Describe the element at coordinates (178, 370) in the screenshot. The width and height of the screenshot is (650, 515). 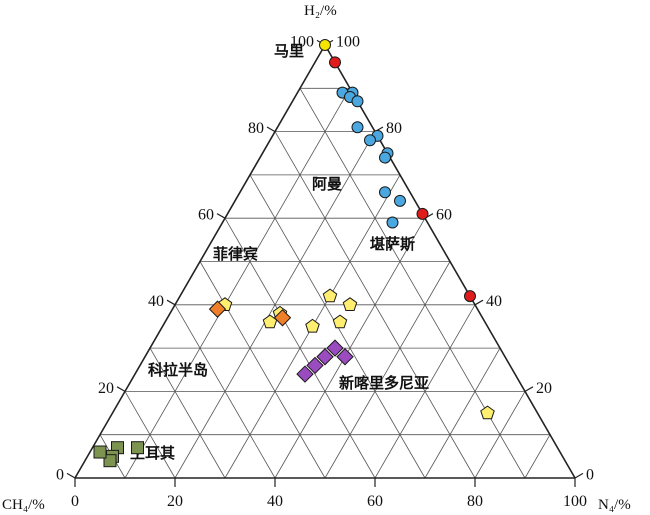
I see `region-label-kola: 科拉半岛` at that location.